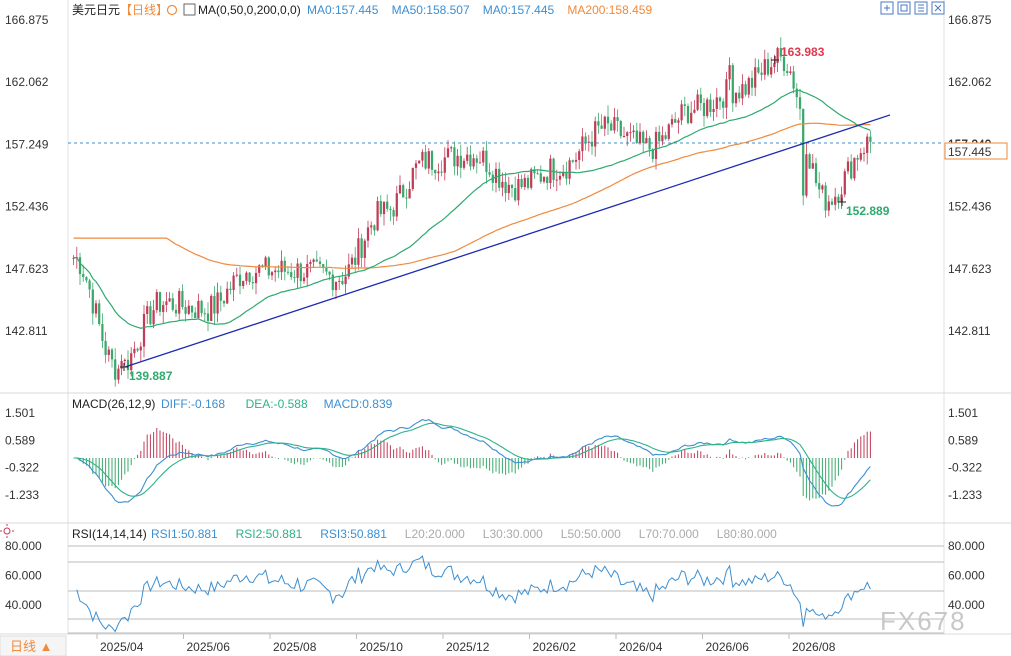  Describe the element at coordinates (358, 404) in the screenshot. I see `legend-value: MACD:0.839` at that location.